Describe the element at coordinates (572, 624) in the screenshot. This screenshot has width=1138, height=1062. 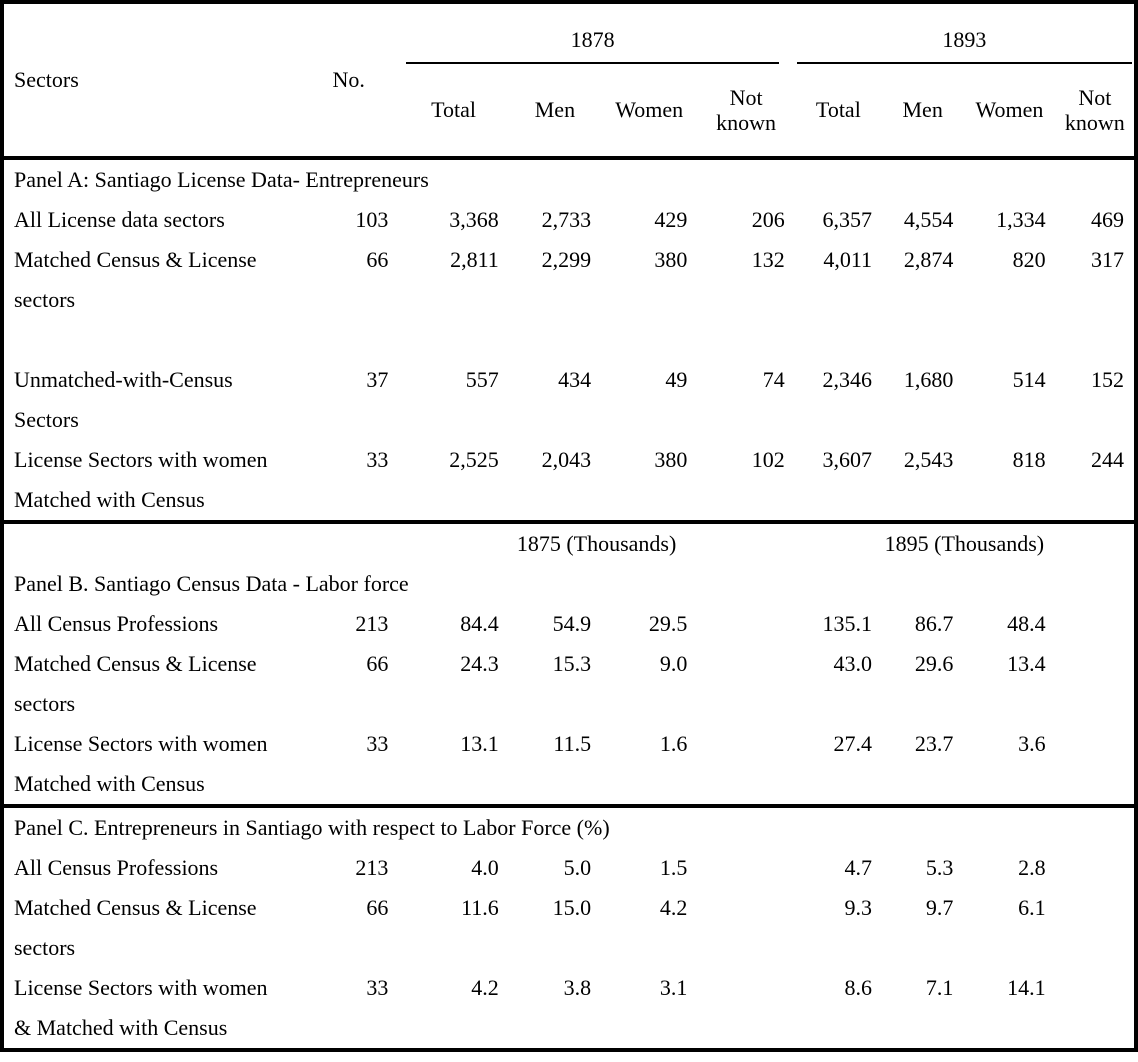
I see `cell-men-1875: 54.9` at that location.